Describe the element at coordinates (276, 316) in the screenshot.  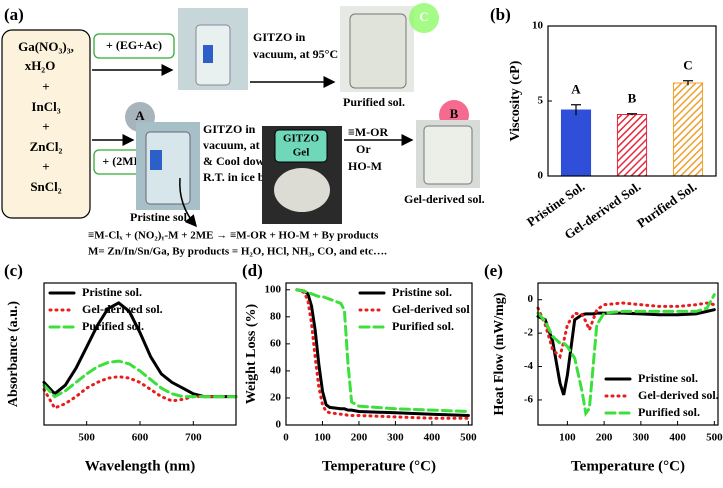
I see `y-tick-label: 80` at that location.